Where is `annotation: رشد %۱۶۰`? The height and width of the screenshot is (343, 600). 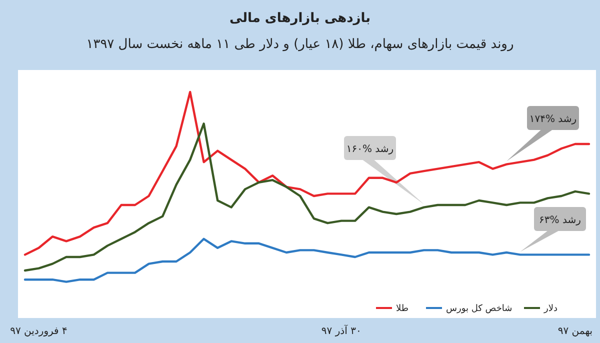 annotation: رشد %۱۶۰ is located at coordinates (370, 149).